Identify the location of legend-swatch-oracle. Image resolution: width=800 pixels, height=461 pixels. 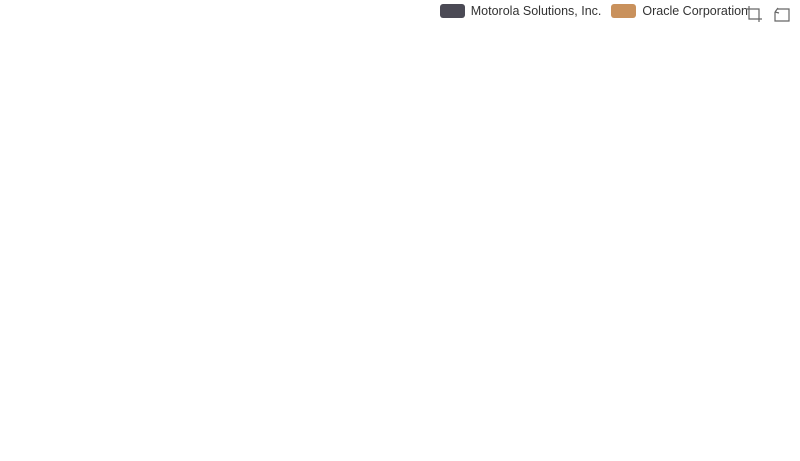
(624, 11).